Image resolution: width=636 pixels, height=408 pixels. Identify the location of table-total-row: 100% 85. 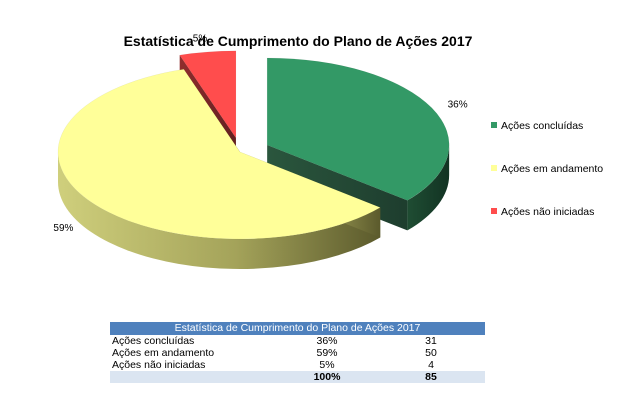
(297, 377).